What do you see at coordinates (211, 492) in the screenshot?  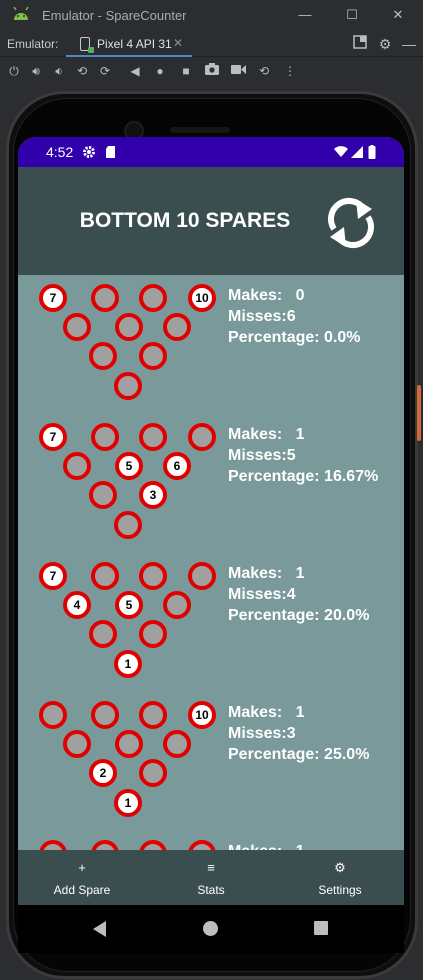 I see `spare-card: 7 5 6 3 Makes: 1 Misses:5 Percentage: 16.67%` at bounding box center [211, 492].